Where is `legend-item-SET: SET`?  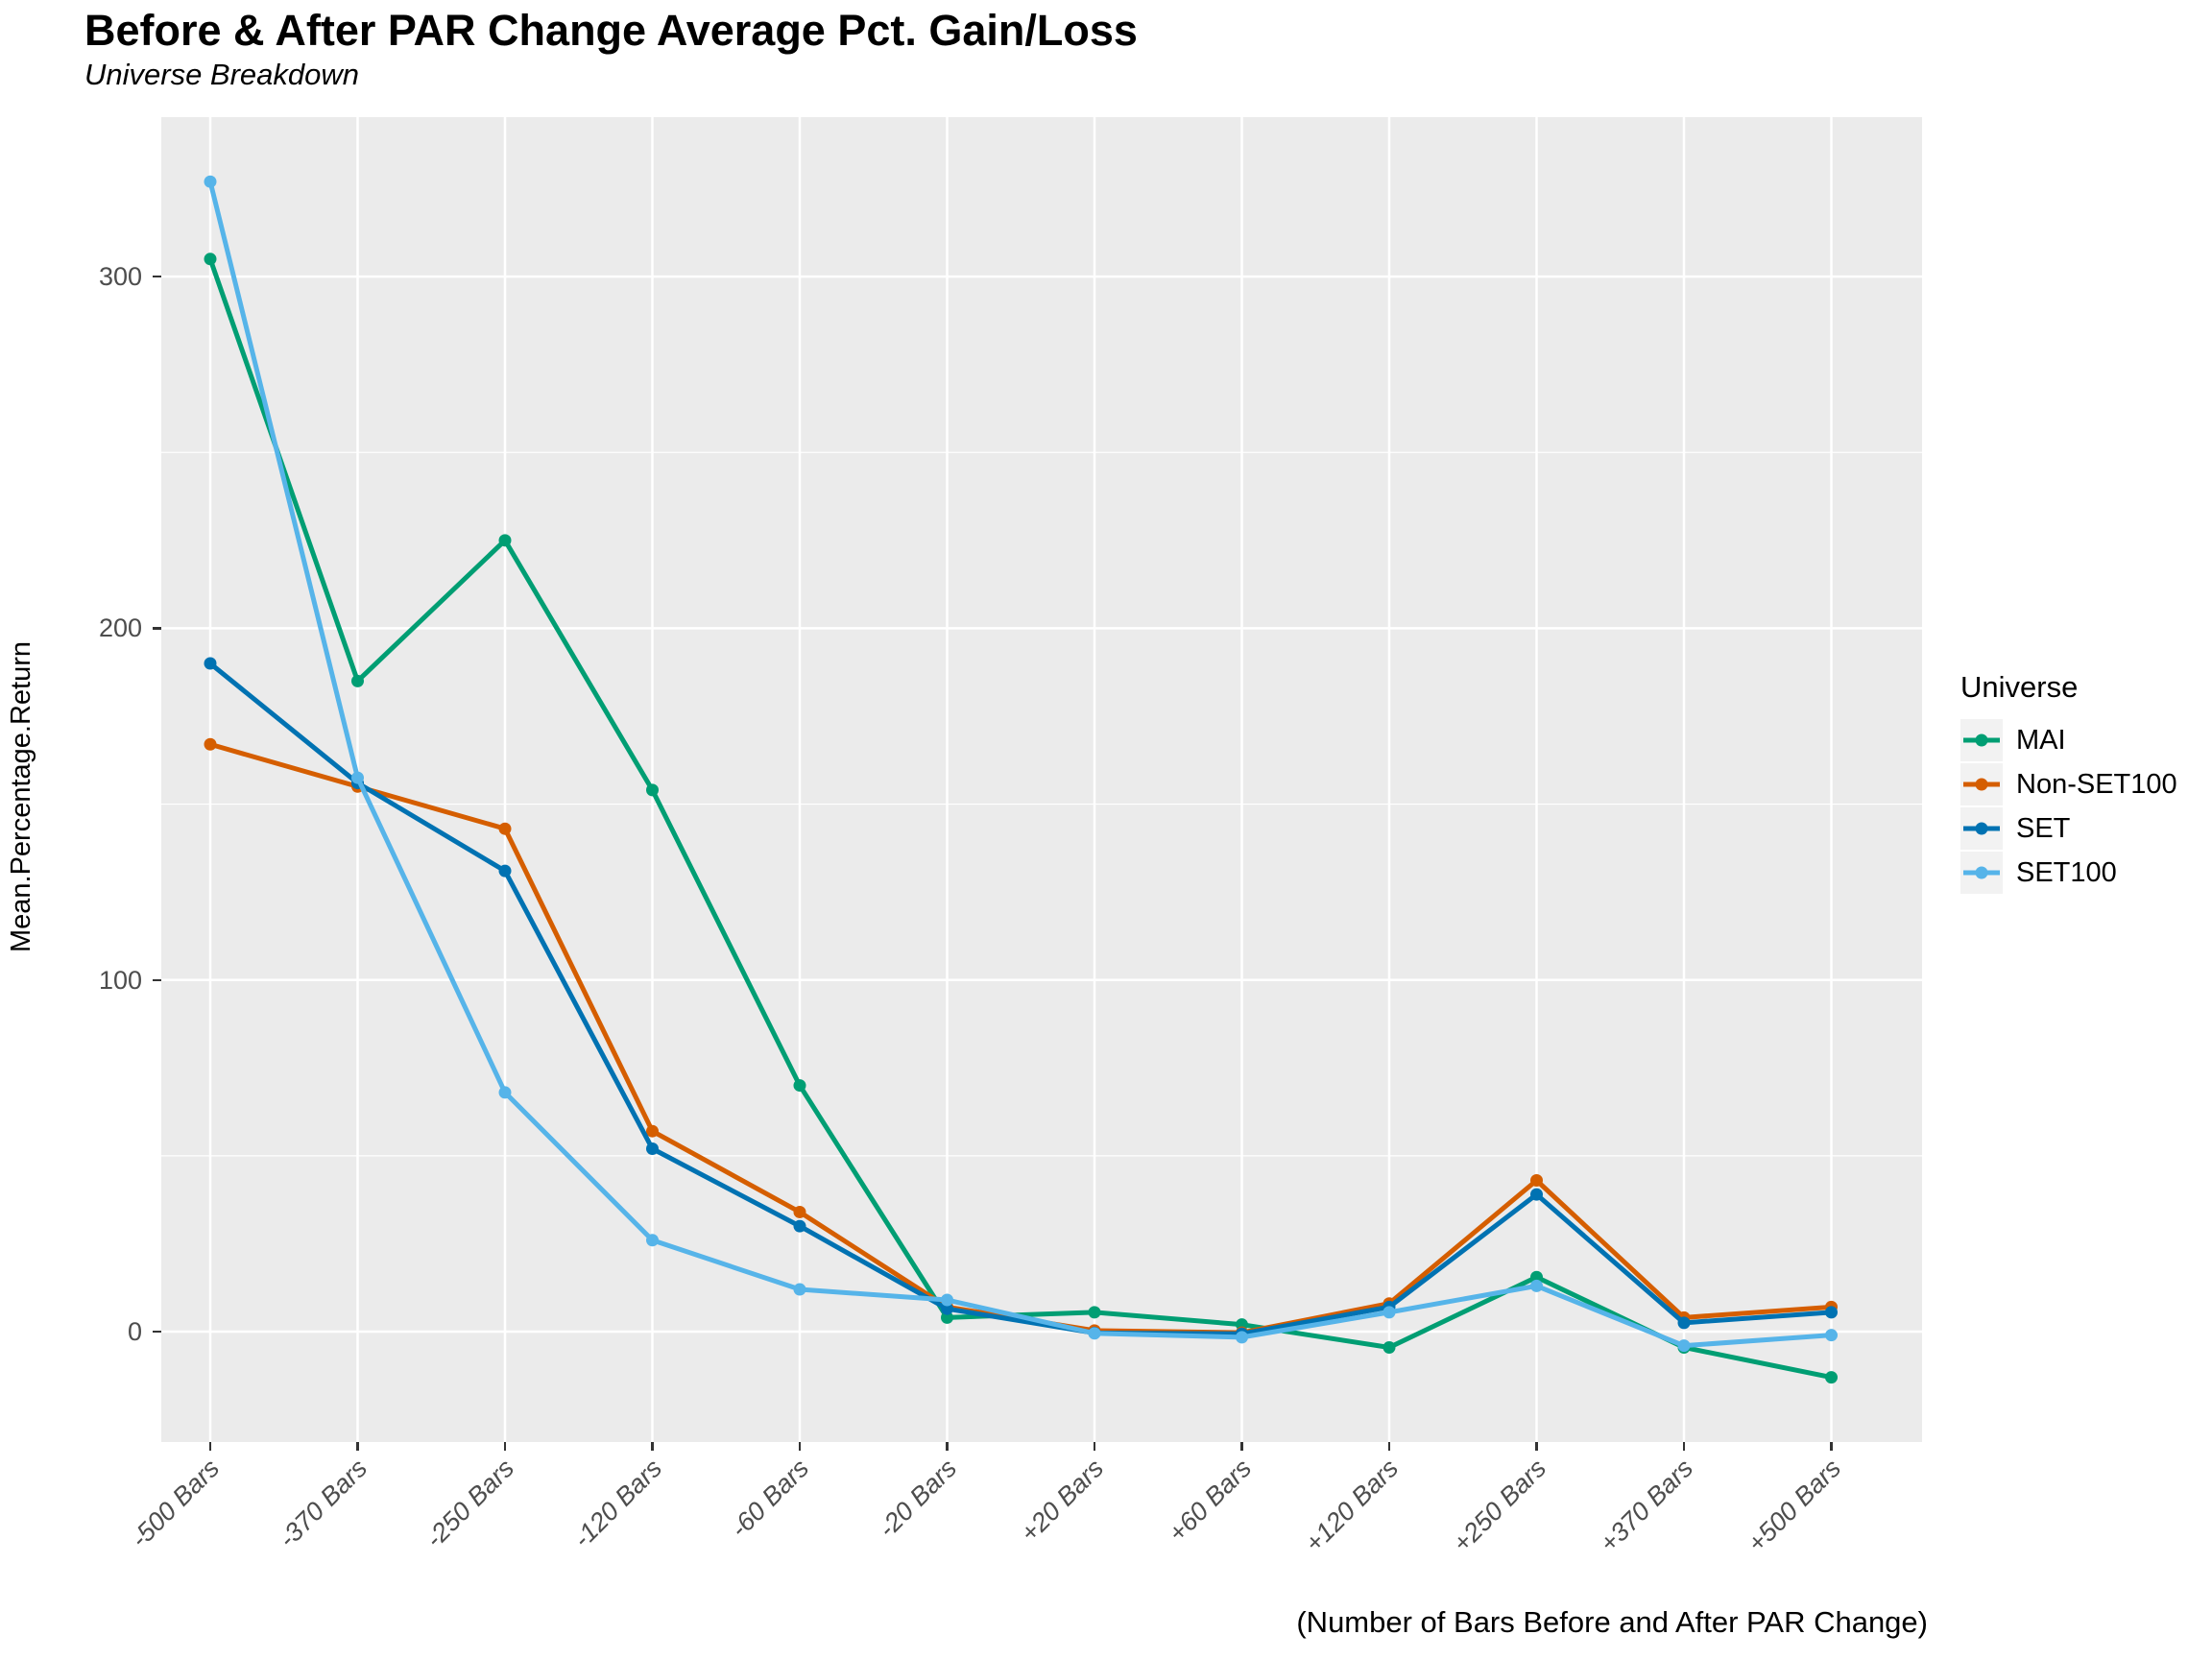
legend-item-SET: SET is located at coordinates (2068, 828).